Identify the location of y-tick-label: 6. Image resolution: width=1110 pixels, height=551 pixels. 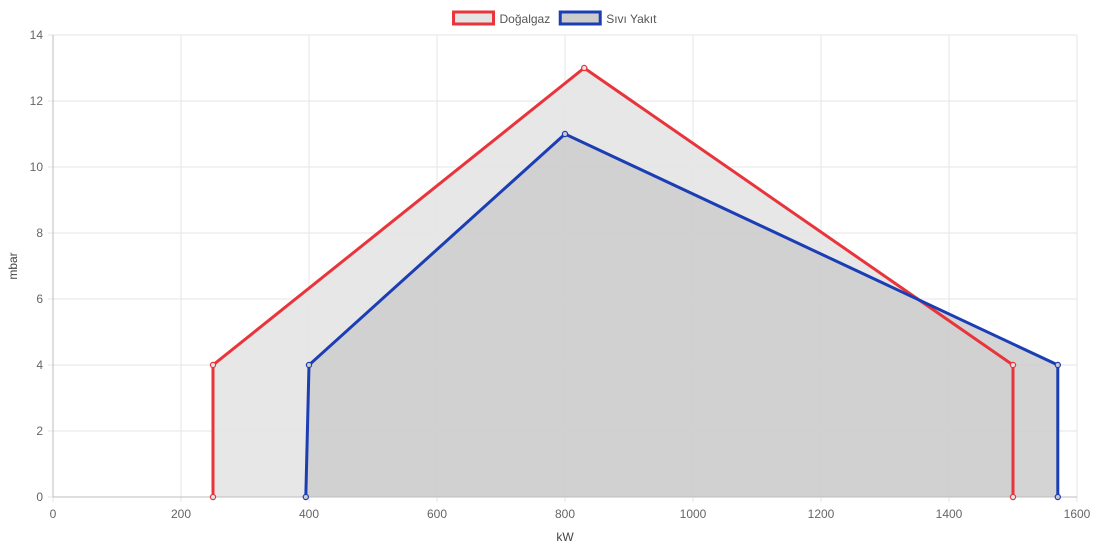
(39, 299).